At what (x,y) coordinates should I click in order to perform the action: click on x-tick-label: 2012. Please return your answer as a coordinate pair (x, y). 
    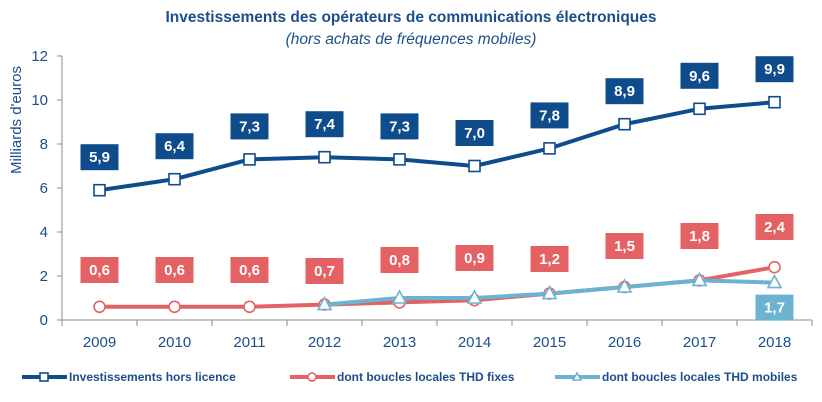
    Looking at the image, I should click on (324, 342).